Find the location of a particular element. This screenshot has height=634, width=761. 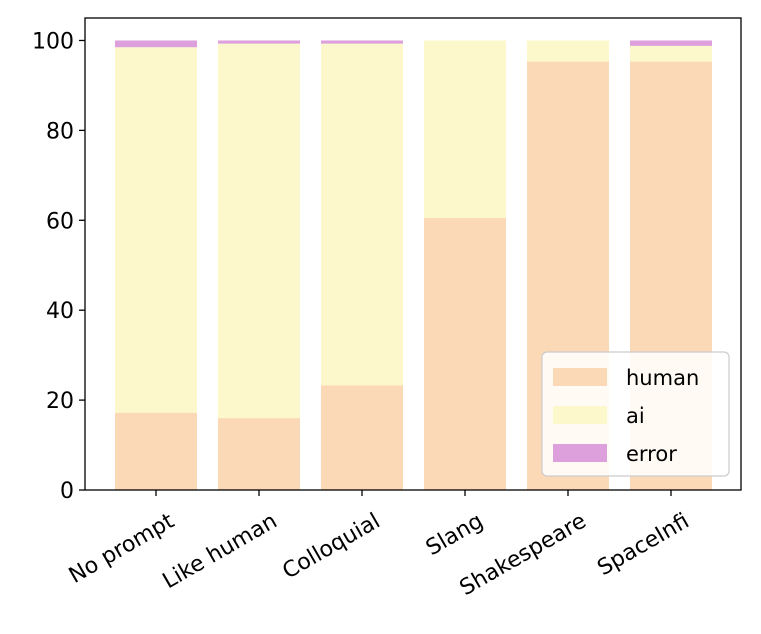

bar-ai-shakespeare is located at coordinates (568, 51).